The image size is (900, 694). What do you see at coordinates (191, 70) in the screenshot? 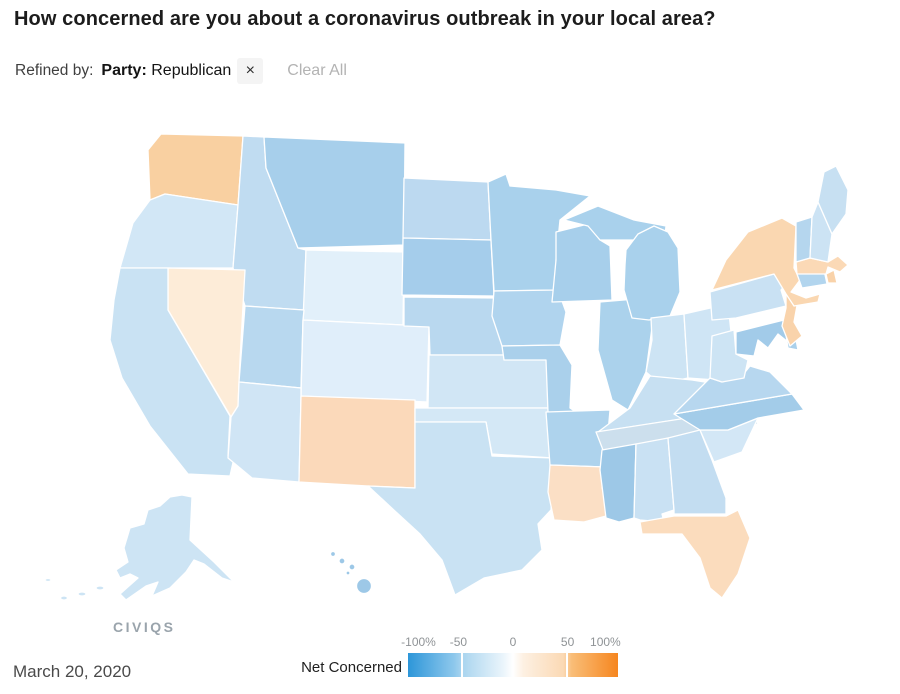
I see `filter-chip-value: Republican` at bounding box center [191, 70].